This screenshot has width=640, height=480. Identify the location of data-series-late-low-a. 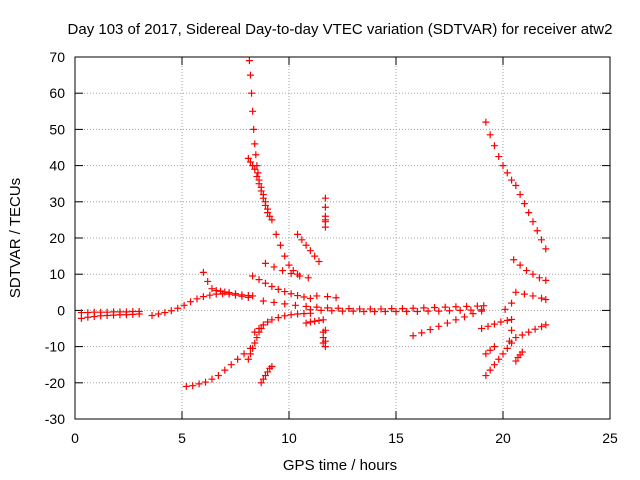
(497, 323).